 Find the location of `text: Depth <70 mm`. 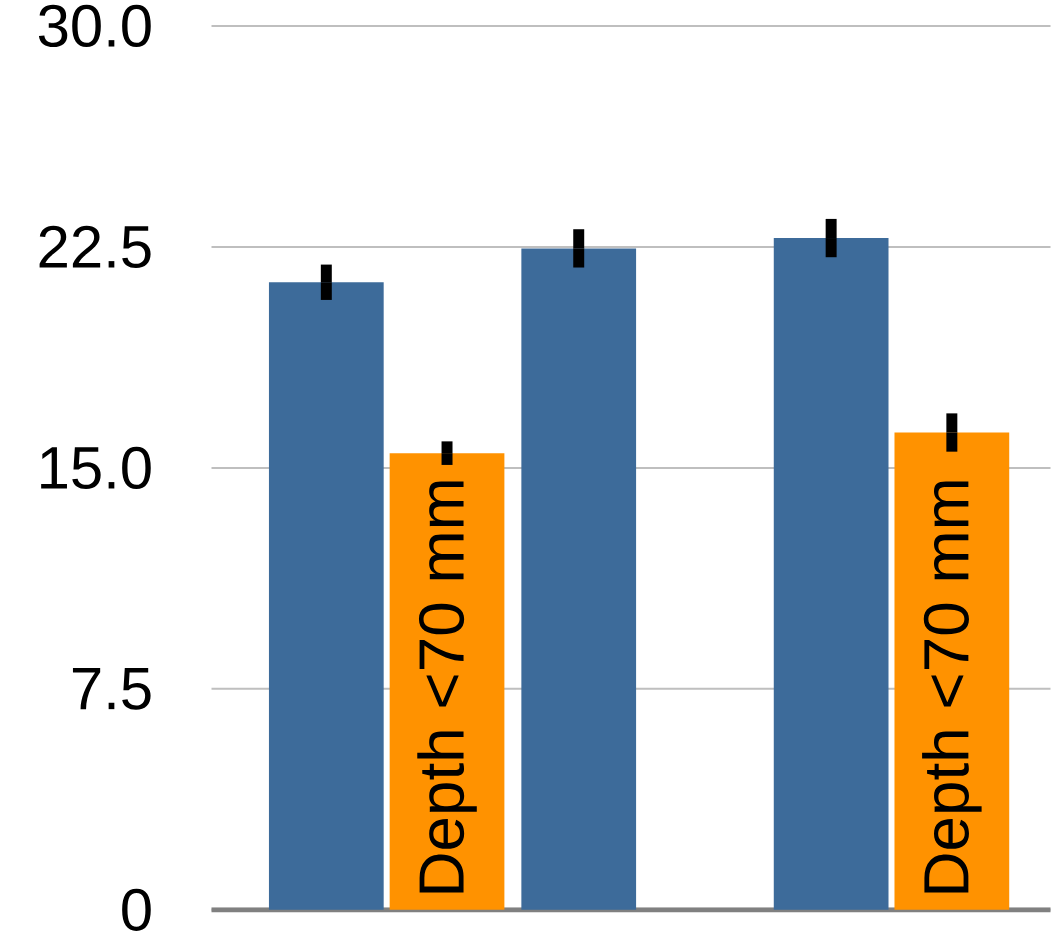

text: Depth <70 mm is located at coordinates (952, 687).